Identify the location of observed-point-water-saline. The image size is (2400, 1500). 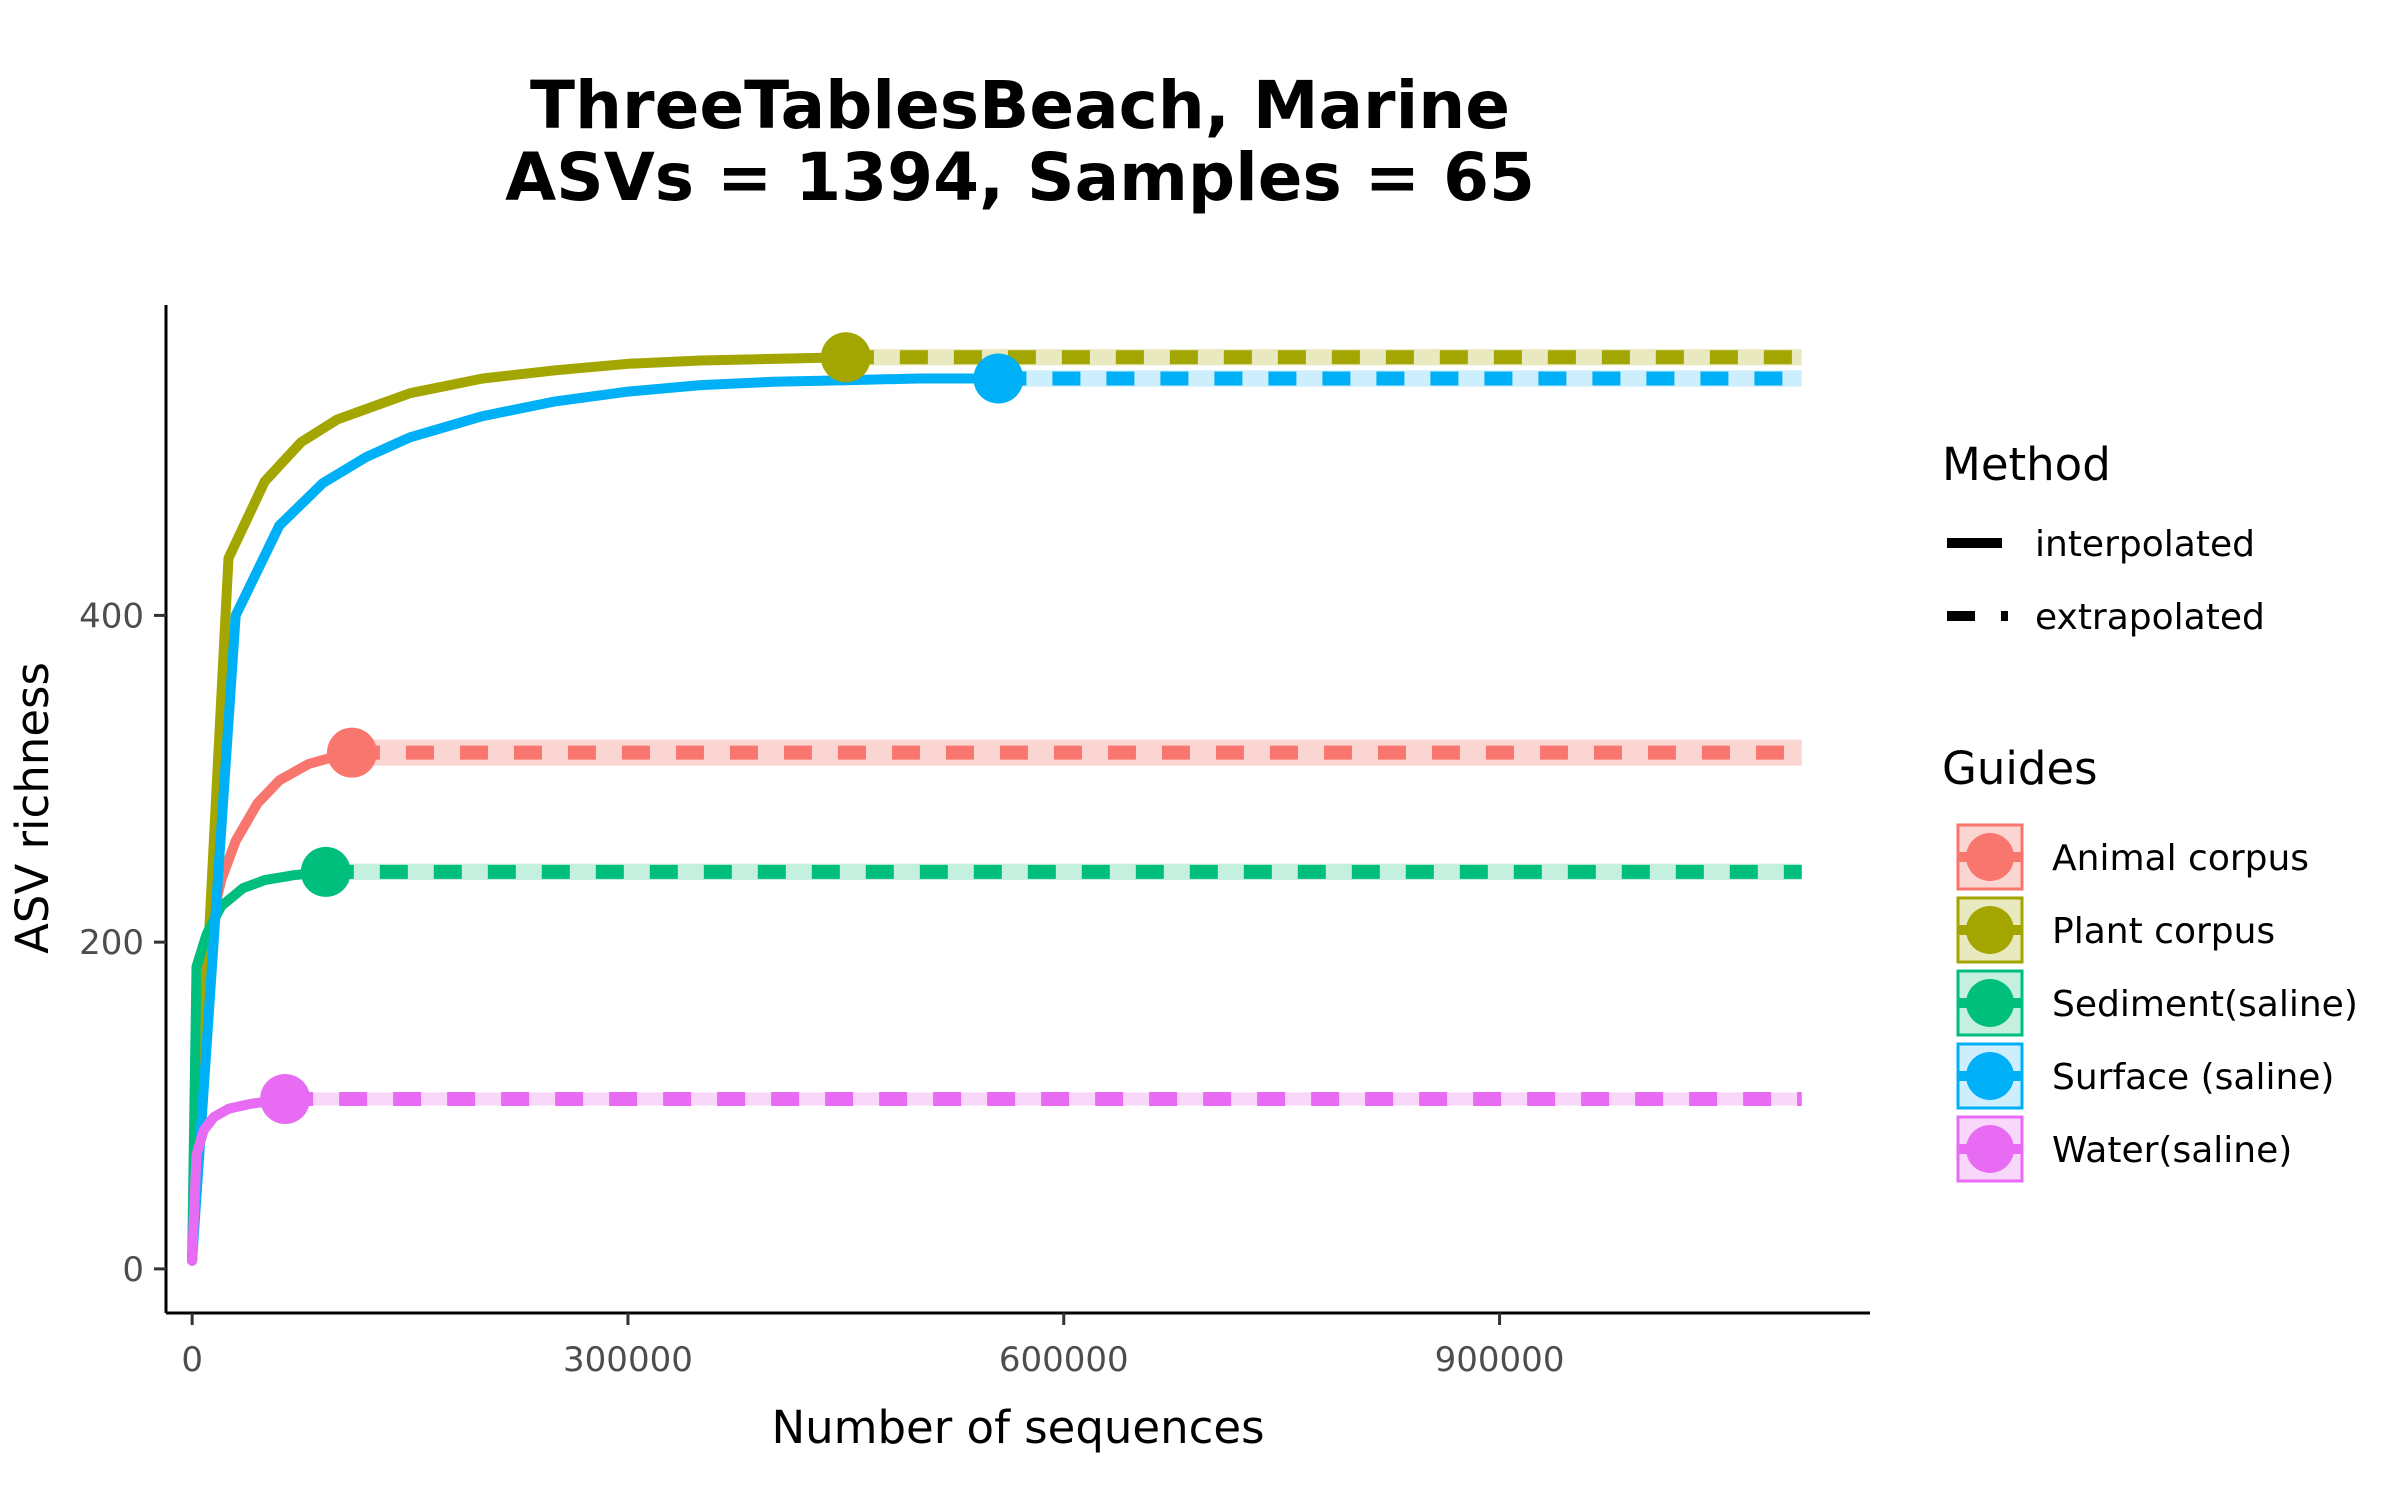
(285, 1098).